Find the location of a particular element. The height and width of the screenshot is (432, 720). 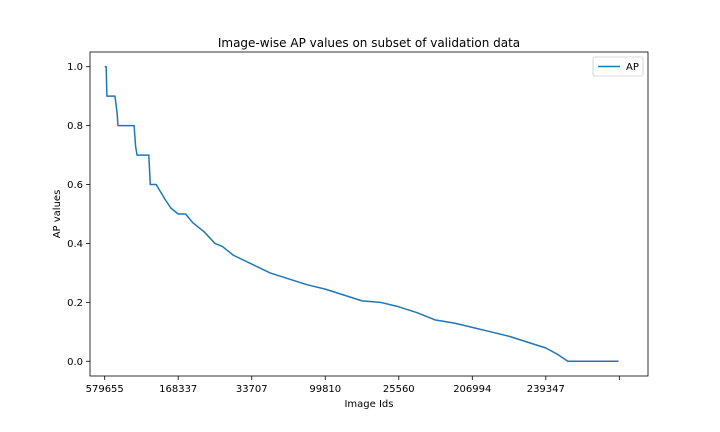

x-tick-label: 206994 is located at coordinates (472, 389).